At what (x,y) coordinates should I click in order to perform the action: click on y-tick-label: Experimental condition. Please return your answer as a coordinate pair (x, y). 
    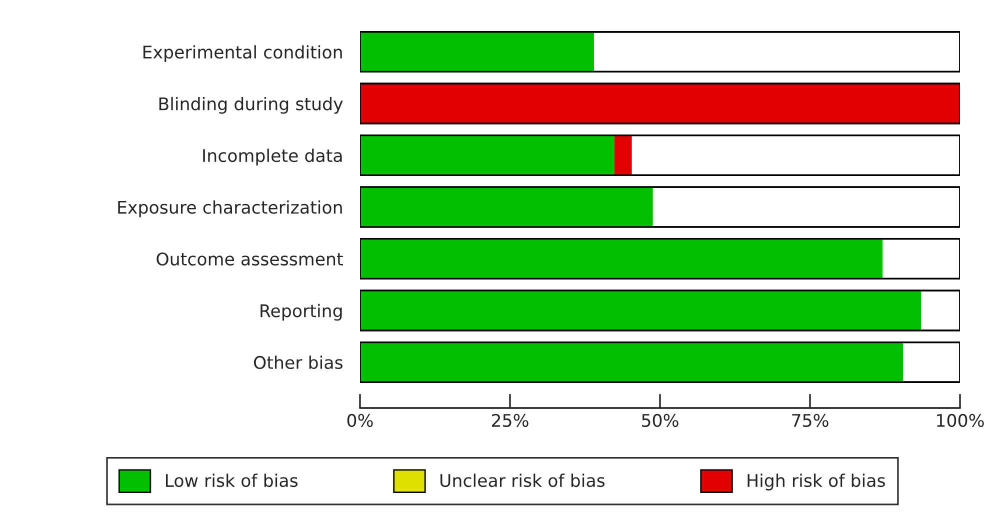
    Looking at the image, I should click on (242, 53).